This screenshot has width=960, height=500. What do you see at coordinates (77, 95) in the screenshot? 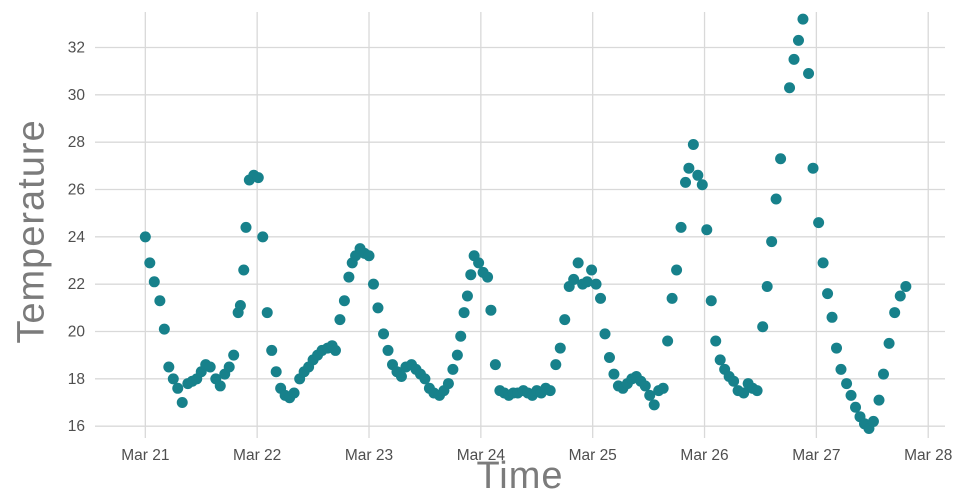
I see `y-tick-label: 30` at bounding box center [77, 95].